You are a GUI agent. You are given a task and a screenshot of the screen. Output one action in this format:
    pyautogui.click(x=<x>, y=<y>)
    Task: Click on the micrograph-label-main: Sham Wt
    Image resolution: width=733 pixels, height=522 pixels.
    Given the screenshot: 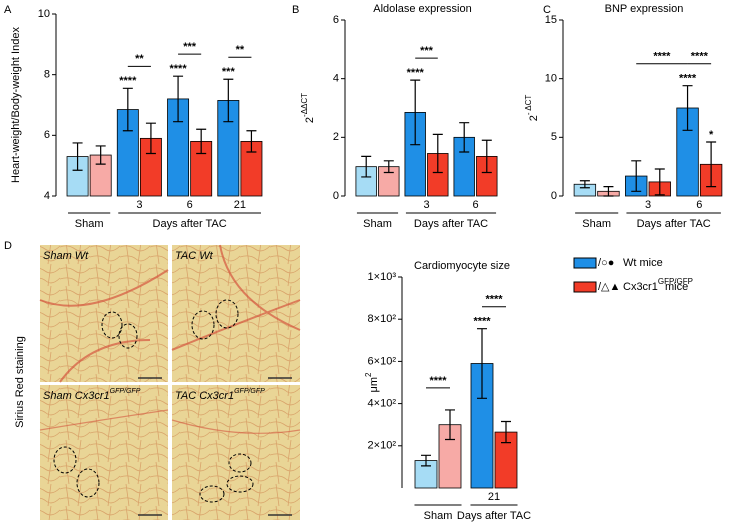 What is the action you would take?
    pyautogui.click(x=66, y=256)
    